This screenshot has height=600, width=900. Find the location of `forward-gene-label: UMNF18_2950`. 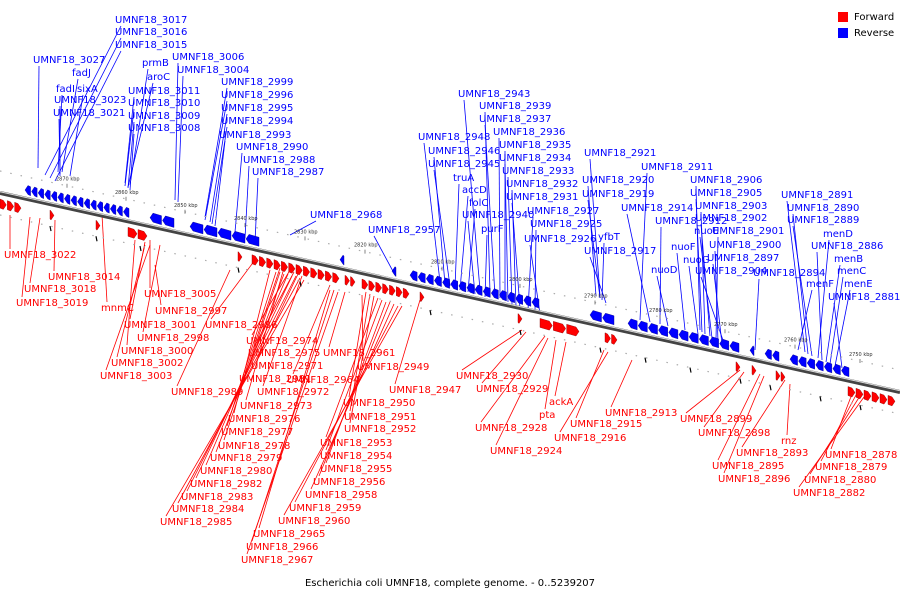

forward-gene-label: UMNF18_2950 is located at coordinates (379, 403).